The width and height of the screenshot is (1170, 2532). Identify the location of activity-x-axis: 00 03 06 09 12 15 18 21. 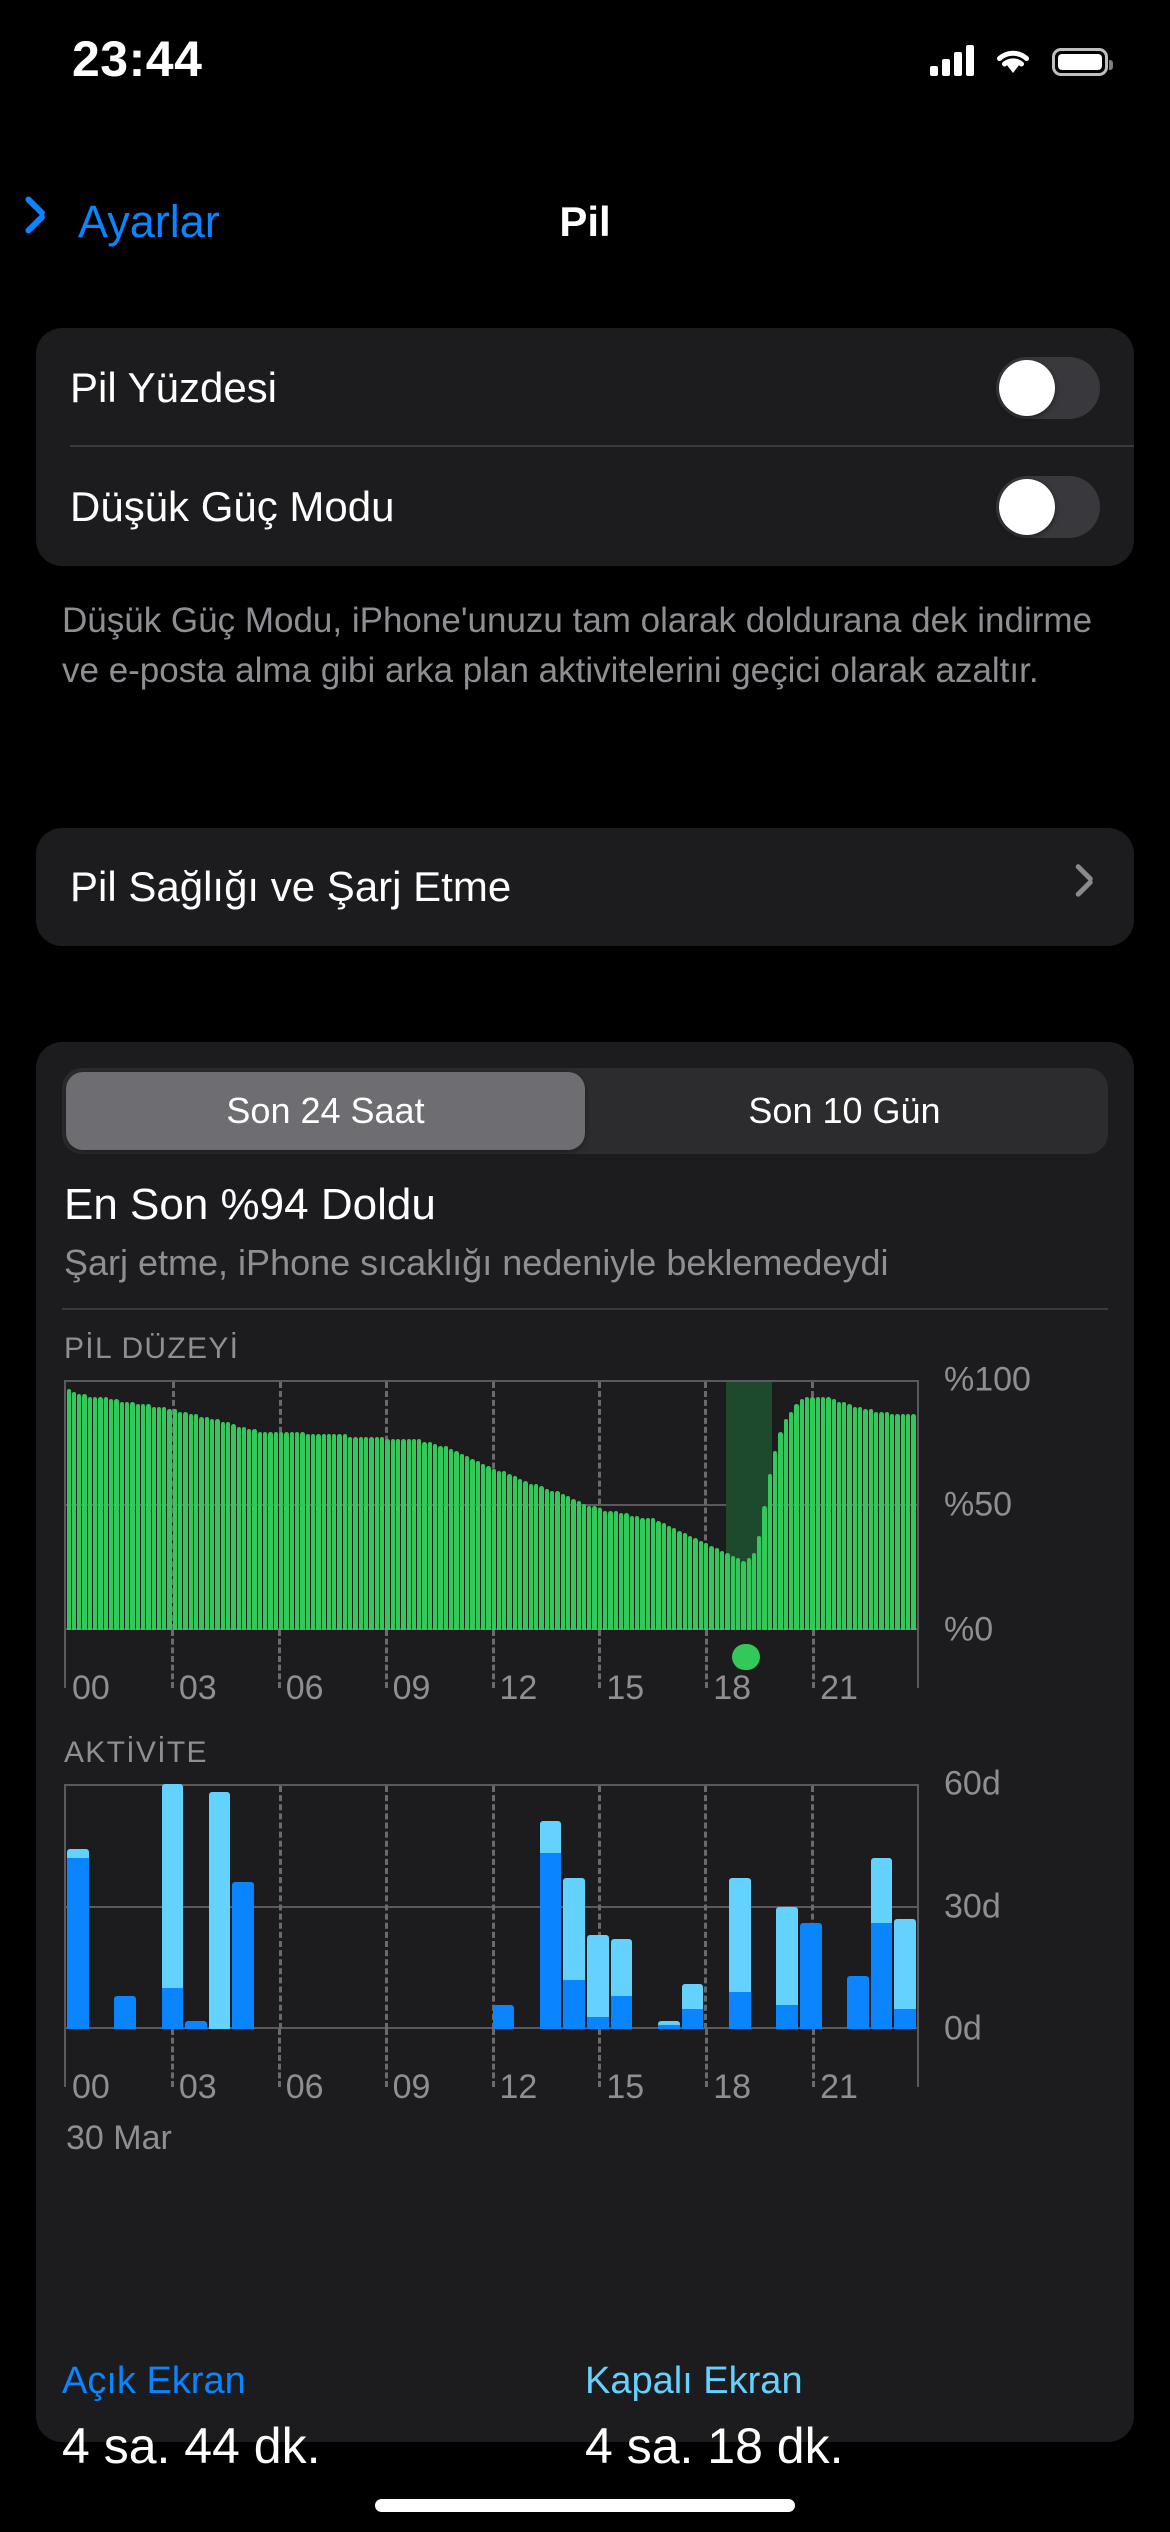
(491, 2071).